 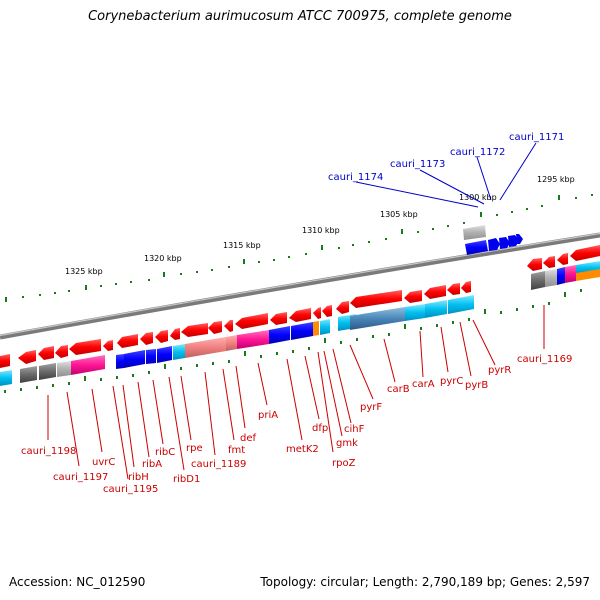 I want to click on gene-label-dfp: dfp, so click(x=320, y=428).